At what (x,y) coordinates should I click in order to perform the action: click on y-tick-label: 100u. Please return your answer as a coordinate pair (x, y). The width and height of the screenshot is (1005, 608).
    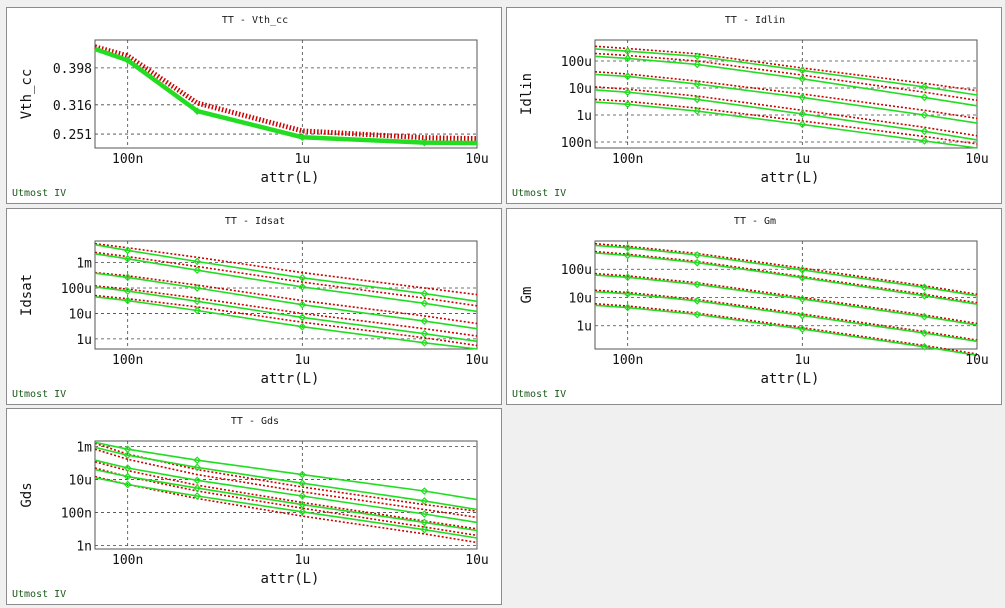
    Looking at the image, I should click on (576, 62).